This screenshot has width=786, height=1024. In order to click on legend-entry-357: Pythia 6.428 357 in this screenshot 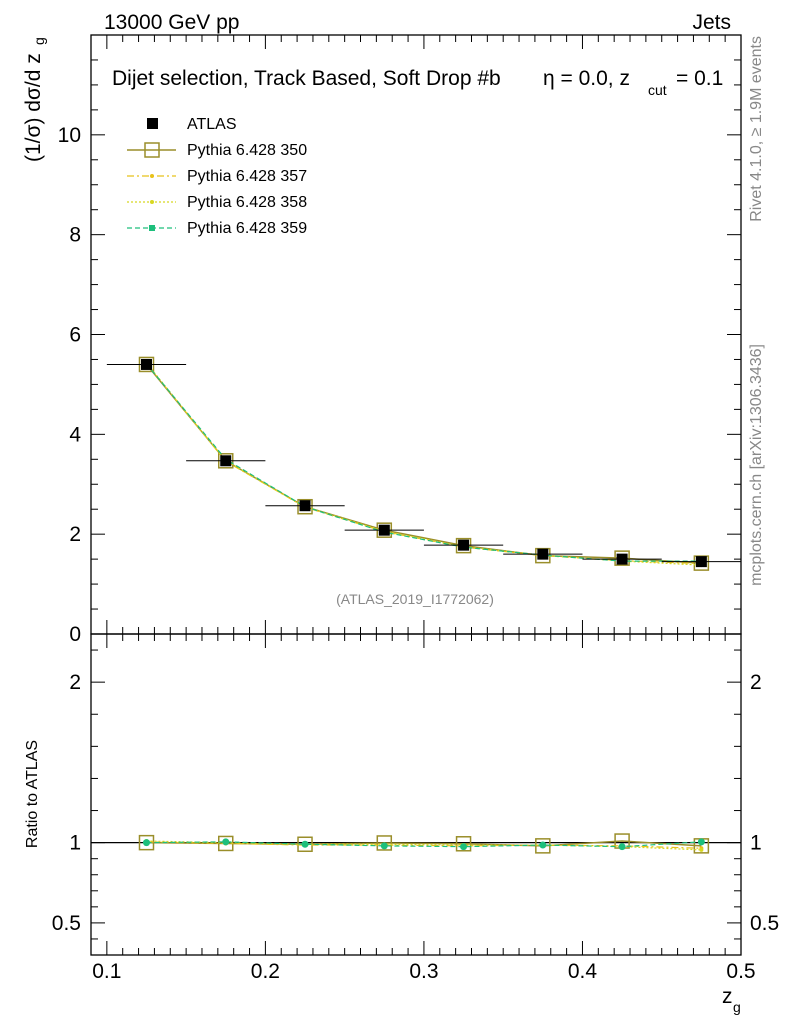, I will do `click(217, 176)`.